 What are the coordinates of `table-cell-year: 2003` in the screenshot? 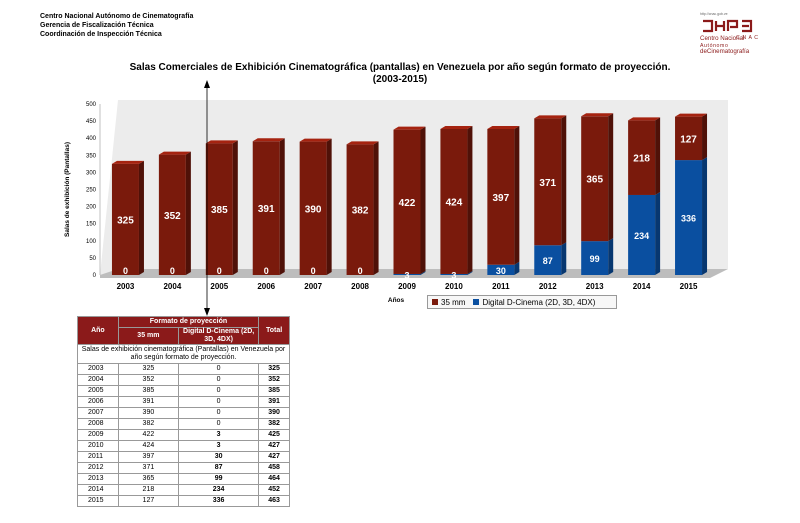 It's located at (98, 369).